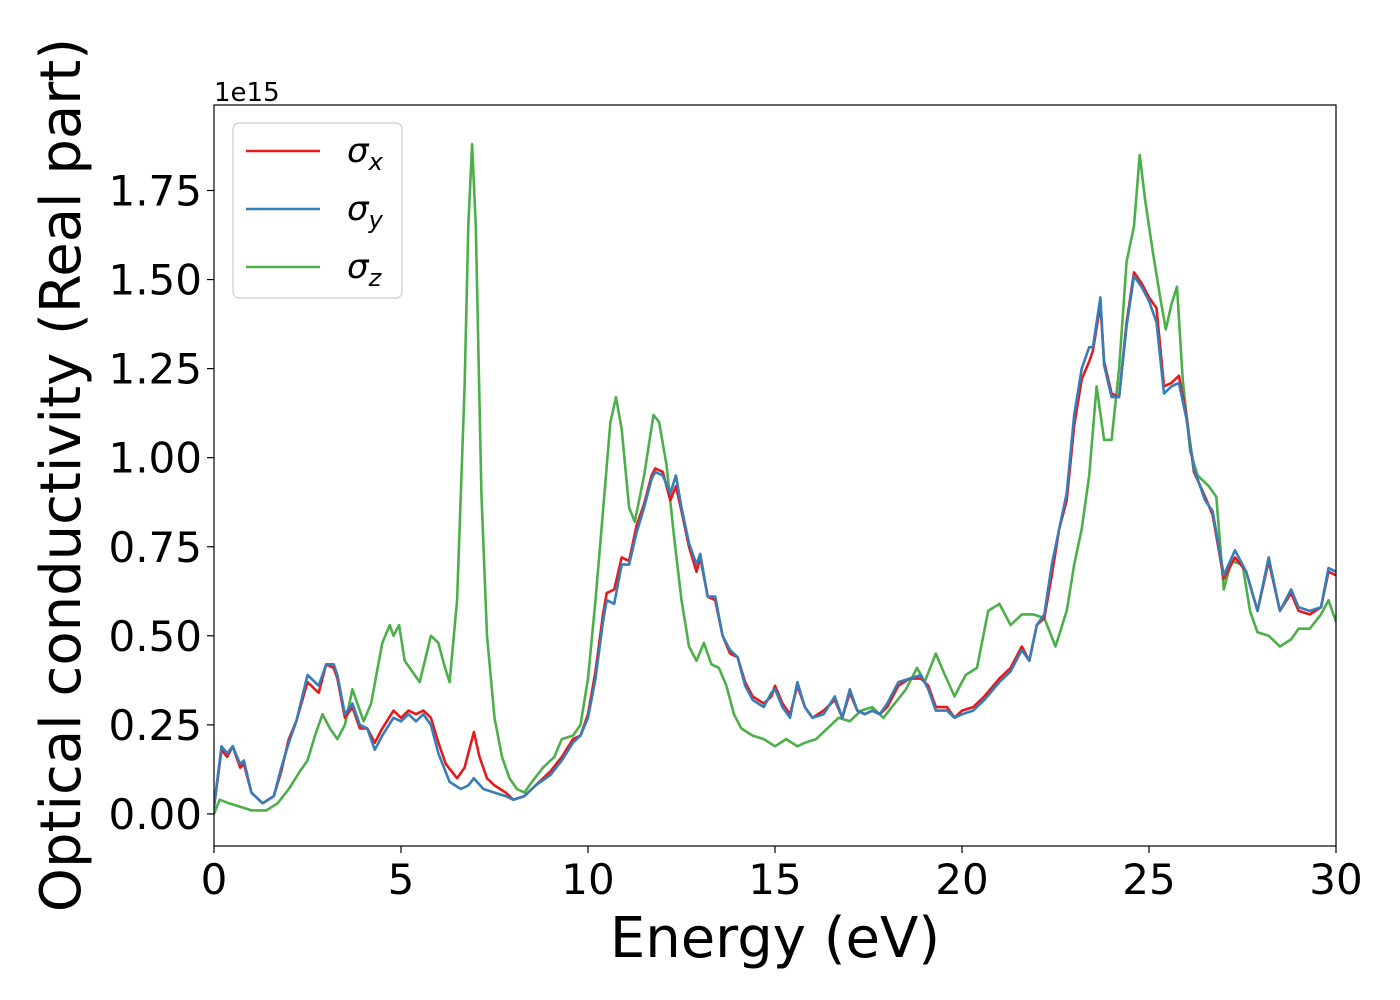  What do you see at coordinates (155, 725) in the screenshot?
I see `y-tick-label: 0.25` at bounding box center [155, 725].